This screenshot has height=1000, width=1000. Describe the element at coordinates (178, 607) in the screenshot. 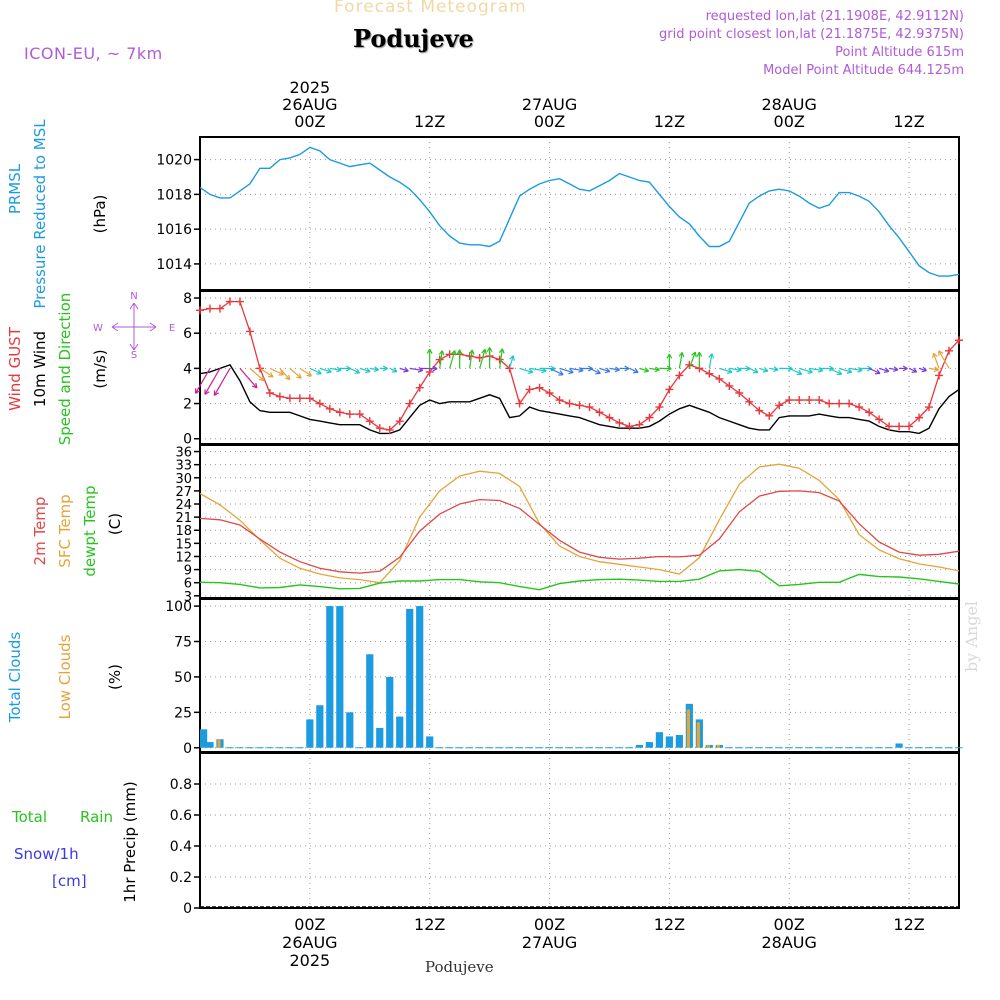

I see `y-tick-label: 100` at that location.